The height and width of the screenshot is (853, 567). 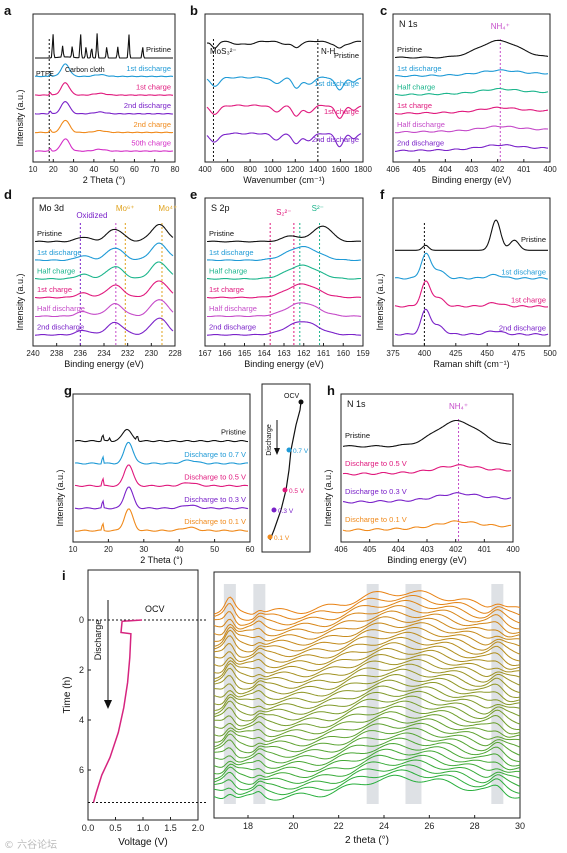 I want to click on x-tick-label: 163, so click(x=284, y=353).